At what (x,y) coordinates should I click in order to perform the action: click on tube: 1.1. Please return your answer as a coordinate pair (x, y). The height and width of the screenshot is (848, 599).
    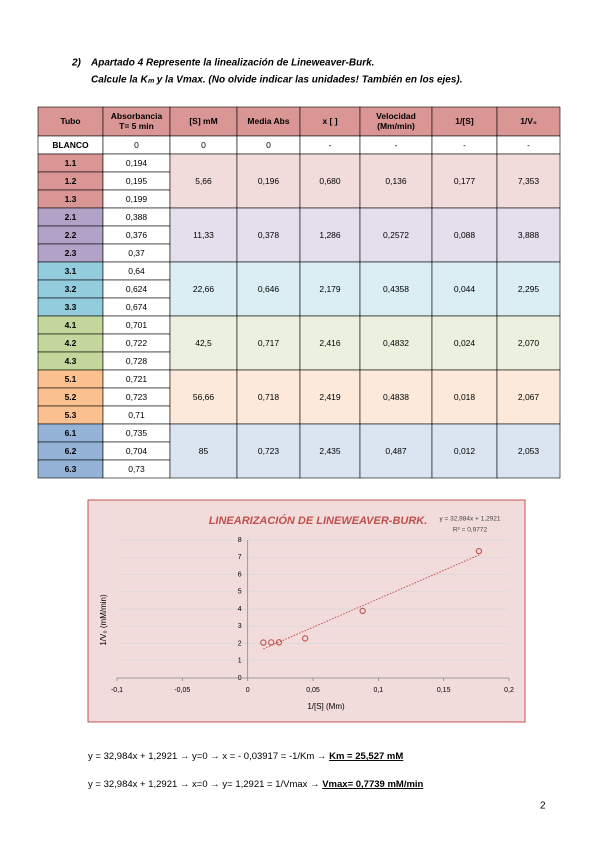
    Looking at the image, I should click on (71, 163).